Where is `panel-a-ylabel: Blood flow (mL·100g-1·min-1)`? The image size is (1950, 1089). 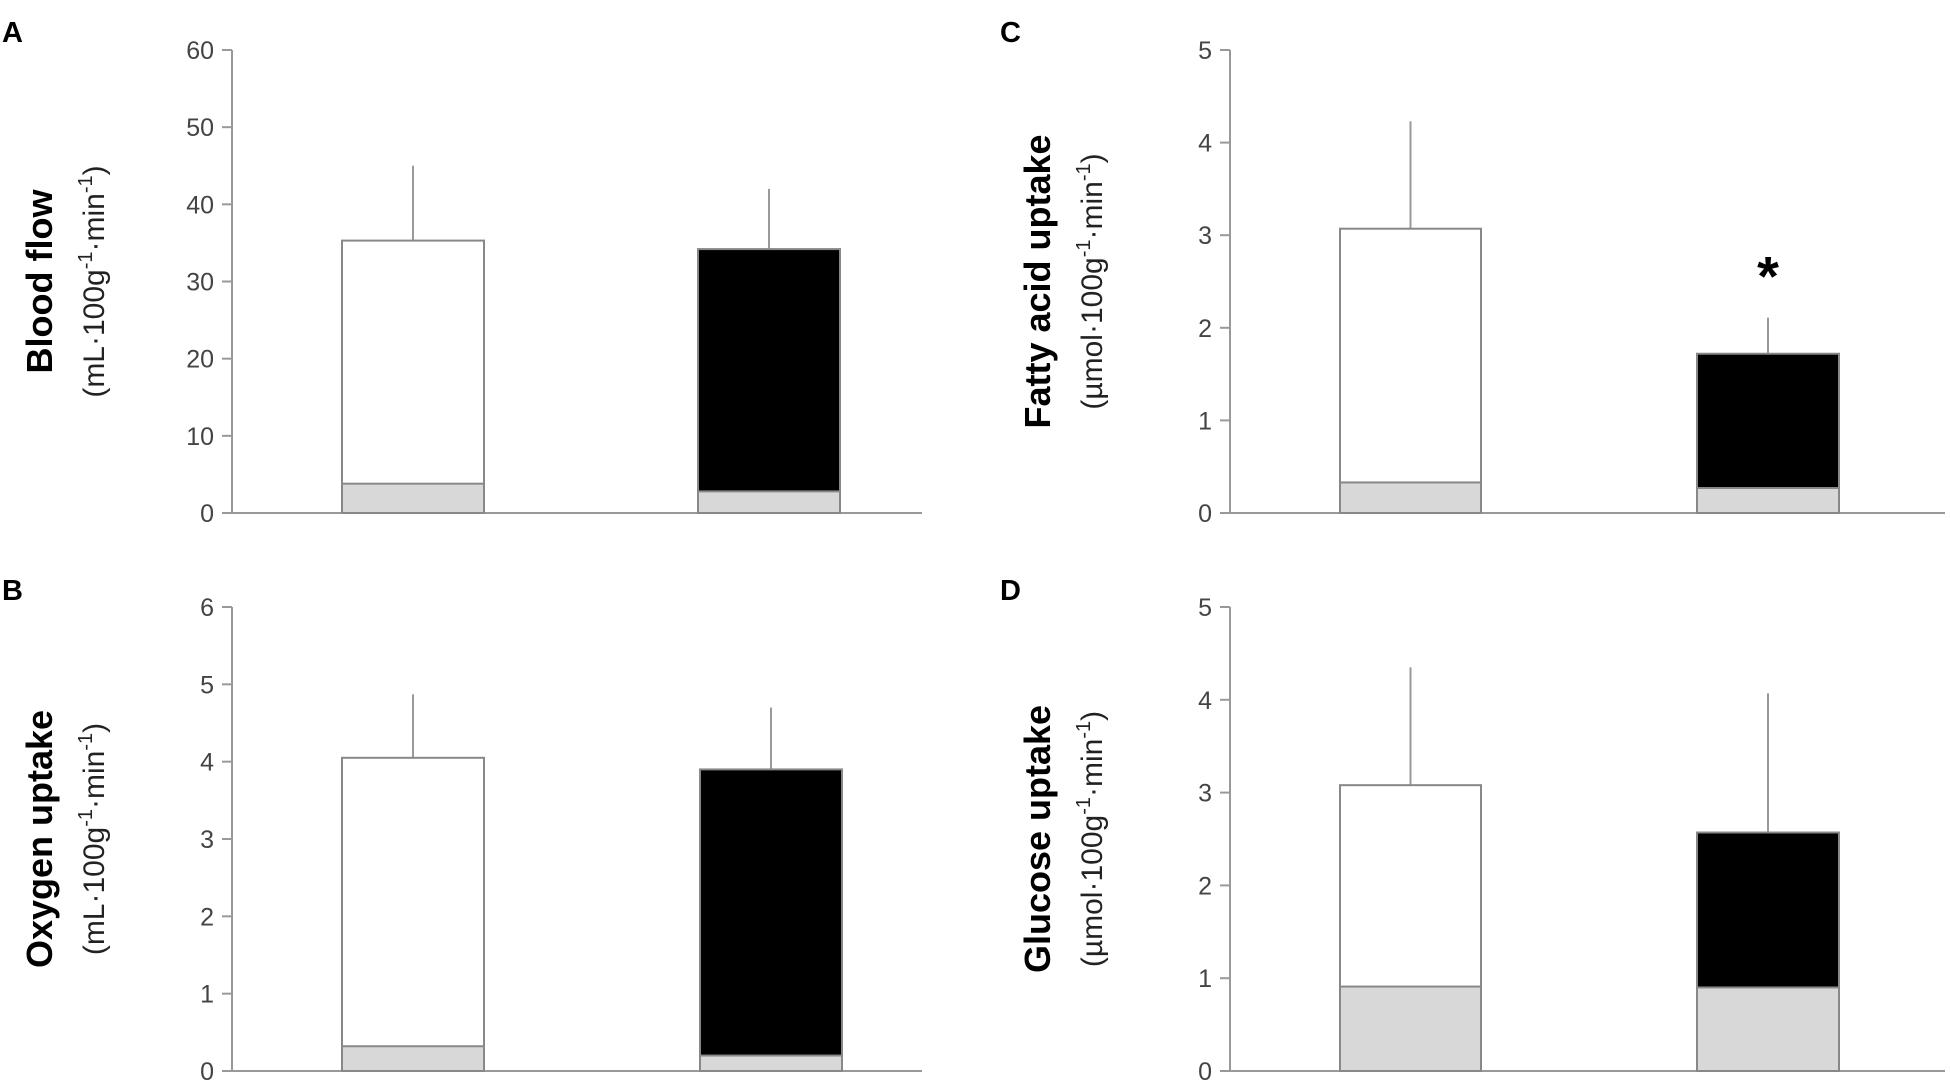 panel-a-ylabel: Blood flow (mL·100g-1·min-1) is located at coordinates (65, 281).